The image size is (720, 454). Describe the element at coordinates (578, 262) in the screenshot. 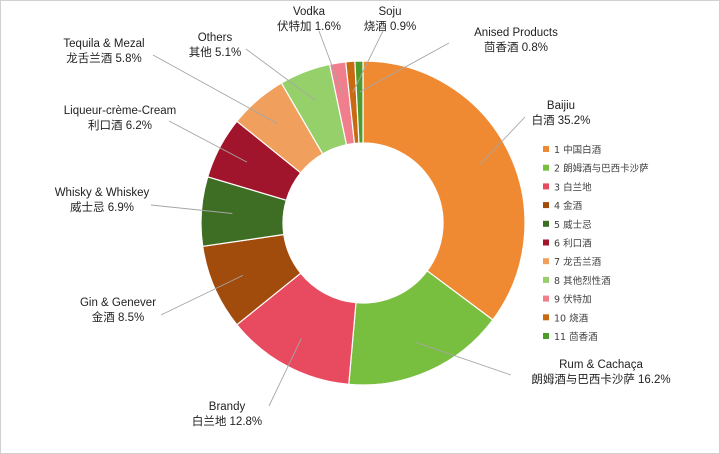

I see `legend-entry: 7 龙舌兰酒` at that location.